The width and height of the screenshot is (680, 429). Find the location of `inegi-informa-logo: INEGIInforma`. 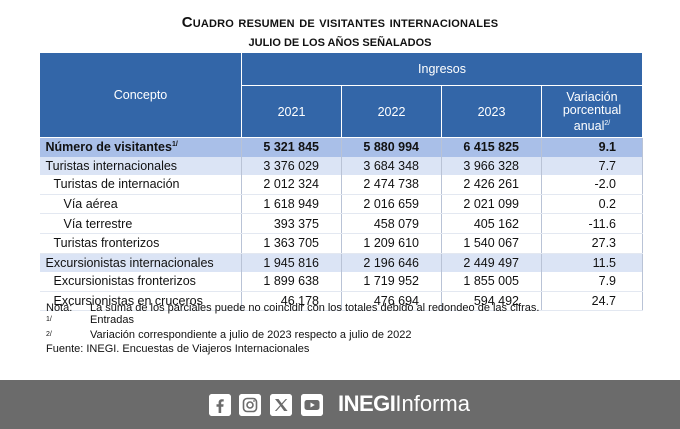

inegi-informa-logo: INEGIInforma is located at coordinates (404, 403).